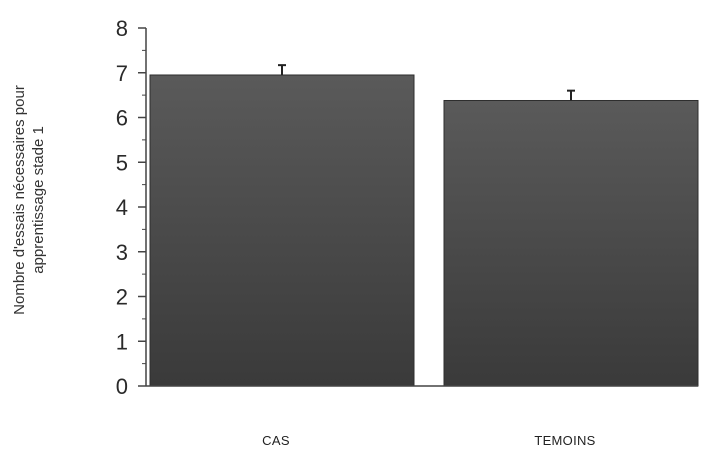 The height and width of the screenshot is (451, 702). What do you see at coordinates (122, 297) in the screenshot?
I see `y-tick-label-2: 2` at bounding box center [122, 297].